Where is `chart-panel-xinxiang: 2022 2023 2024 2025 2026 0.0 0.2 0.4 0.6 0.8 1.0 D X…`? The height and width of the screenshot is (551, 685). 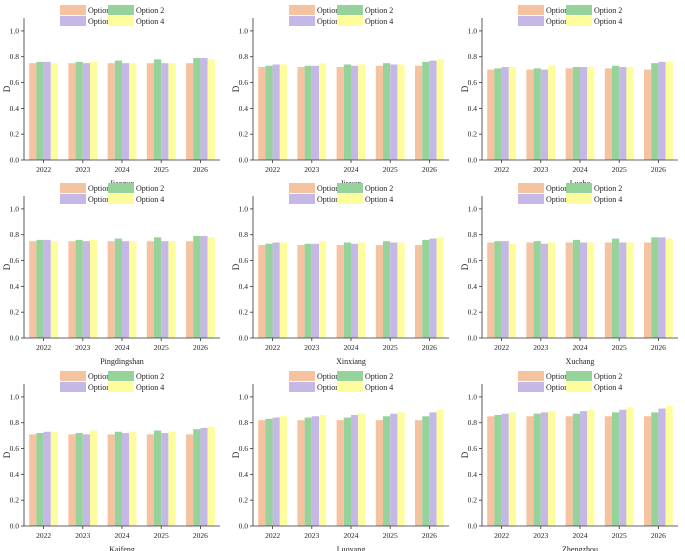 chart-panel-xinxiang: 2022 2023 2024 2025 2026 0.0 0.2 0.4 0.6 0.8 1.0 D X… is located at coordinates (340, 274).